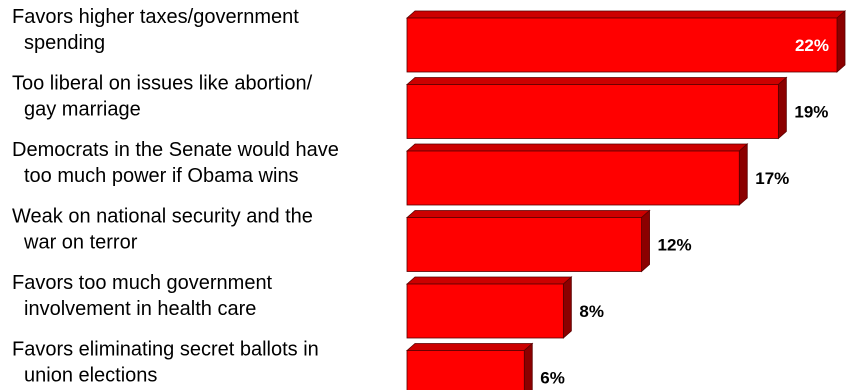 Image resolution: width=860 pixels, height=390 pixels. What do you see at coordinates (675, 245) in the screenshot?
I see `value-label: 12%` at bounding box center [675, 245].